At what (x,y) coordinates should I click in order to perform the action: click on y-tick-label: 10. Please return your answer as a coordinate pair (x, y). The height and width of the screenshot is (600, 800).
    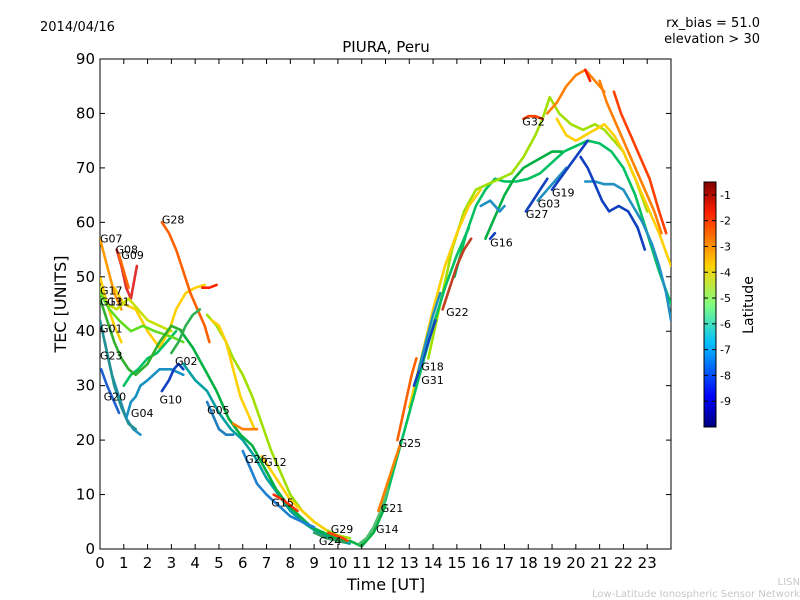
    Looking at the image, I should click on (85, 495).